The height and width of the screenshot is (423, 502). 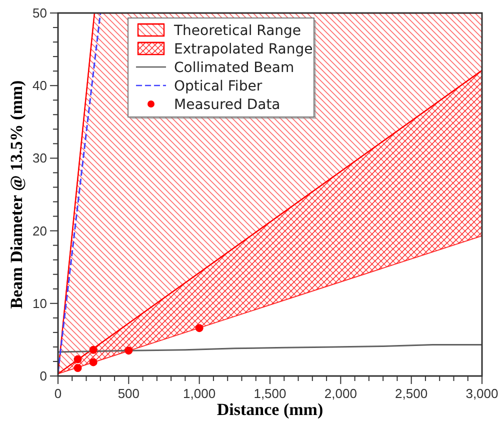 What do you see at coordinates (129, 393) in the screenshot?
I see `x-tick-label: 500` at bounding box center [129, 393].